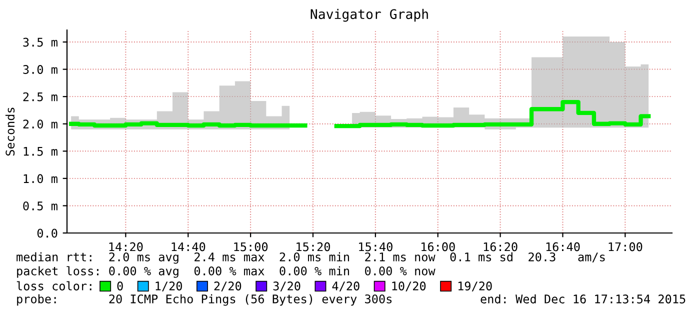  What do you see at coordinates (475, 287) in the screenshot?
I see `legend-label: 19/20` at bounding box center [475, 287].